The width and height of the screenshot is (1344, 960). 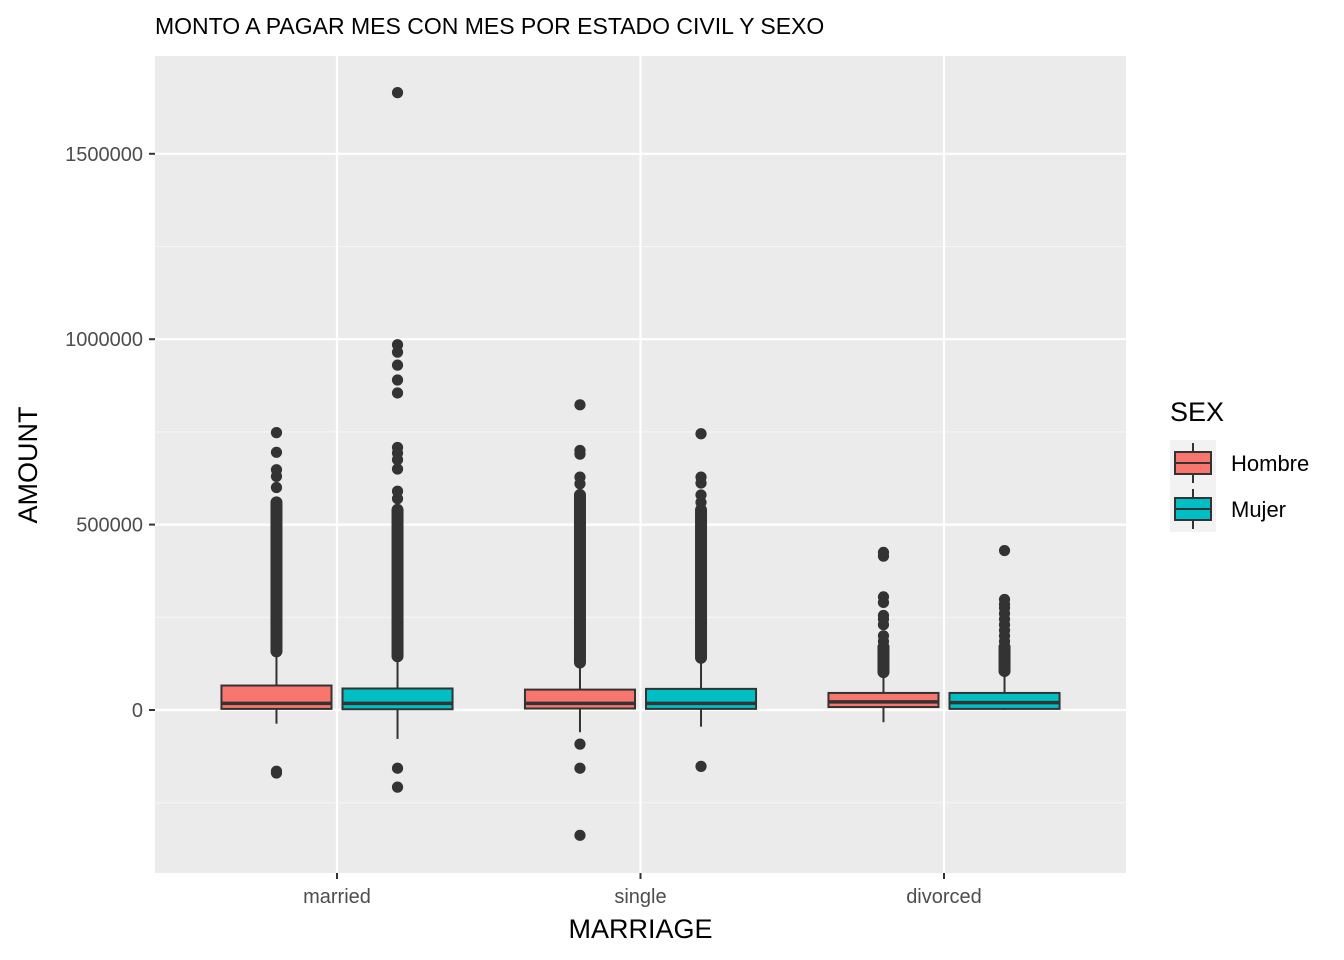 I want to click on x-axis: married single divorced, so click(x=642, y=890).